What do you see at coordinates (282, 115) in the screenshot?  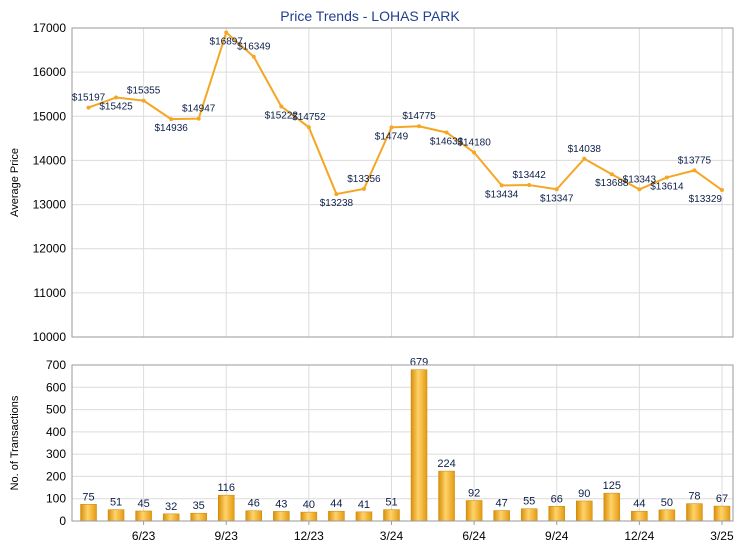 I see `price-data-label: $15222` at bounding box center [282, 115].